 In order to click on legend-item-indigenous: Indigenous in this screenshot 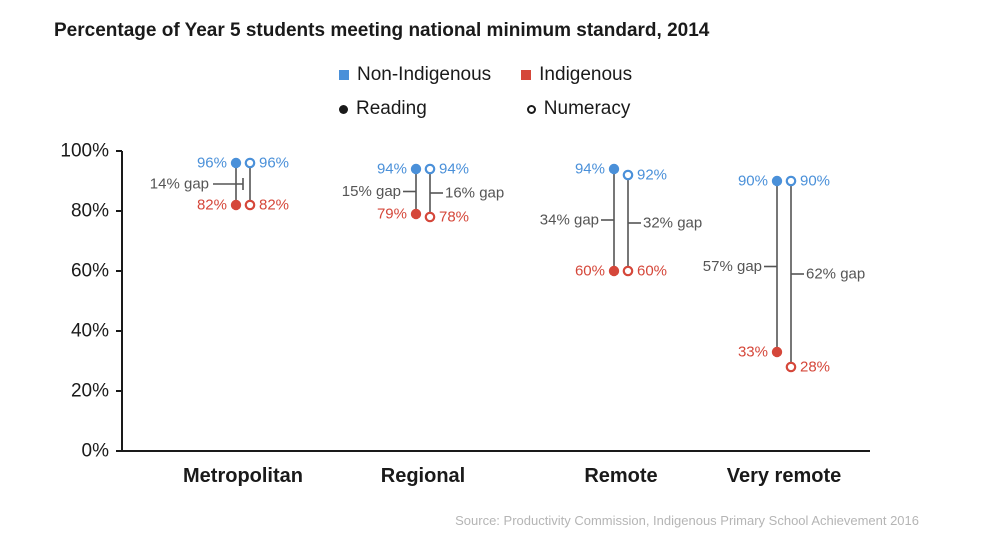, I will do `click(576, 75)`.